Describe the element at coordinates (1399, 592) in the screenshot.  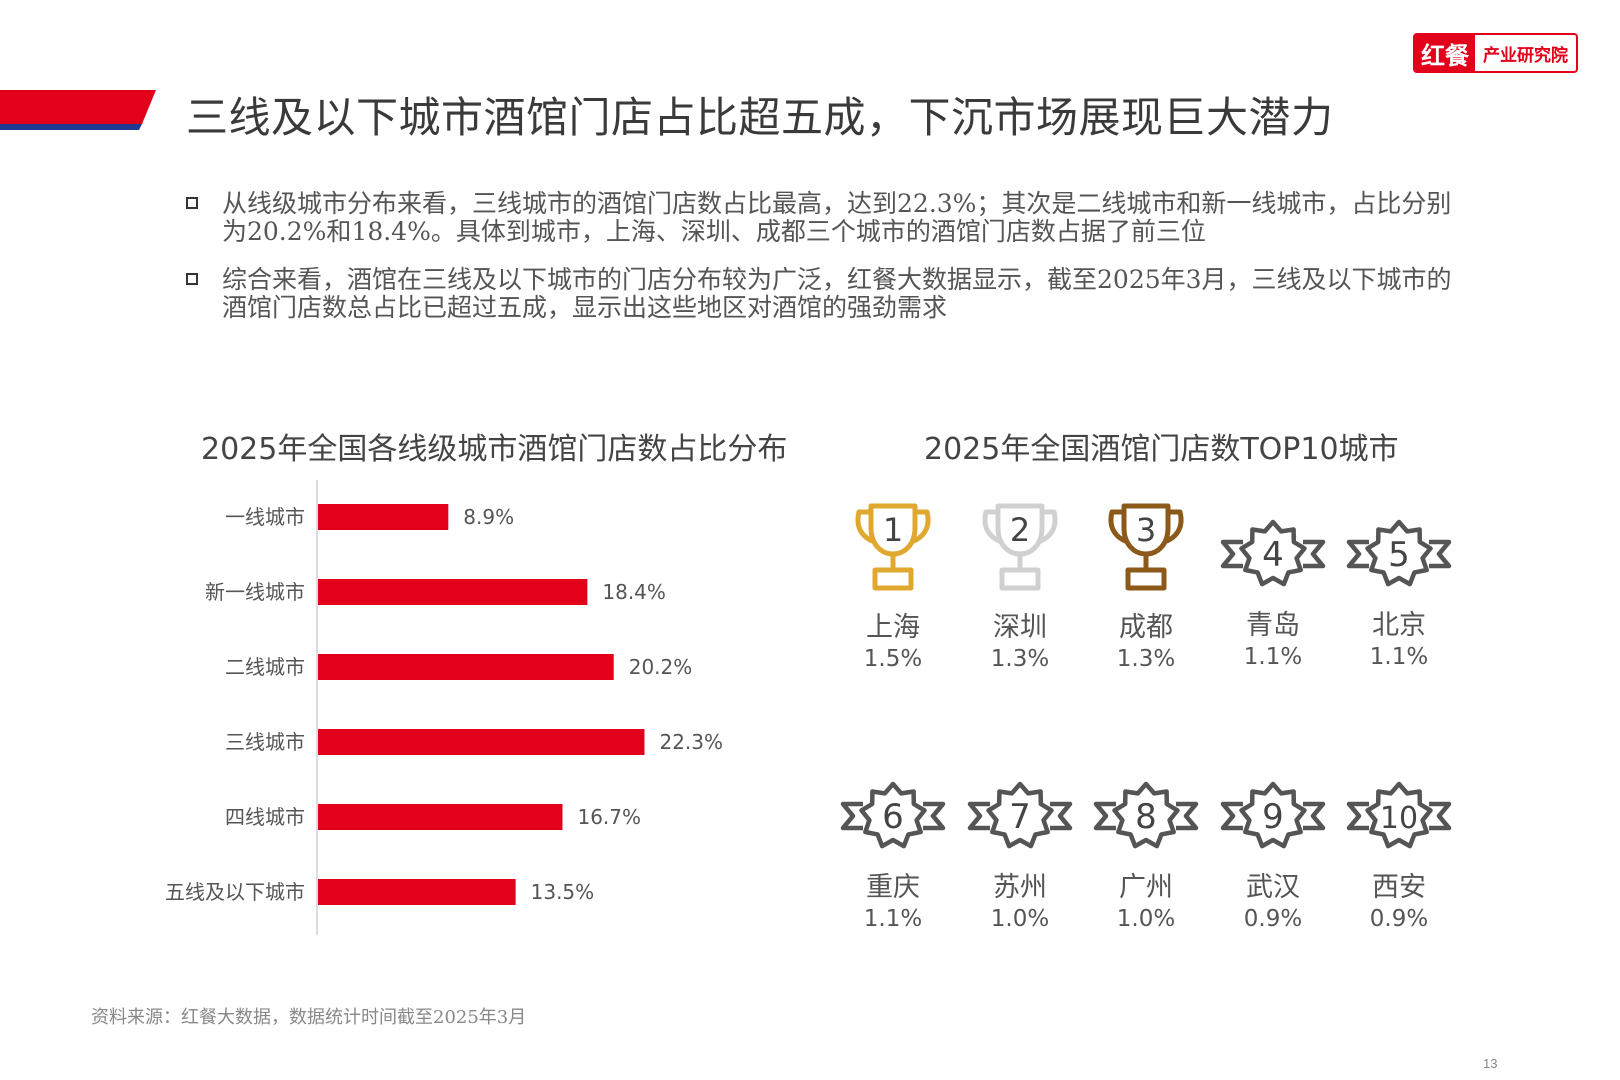
I see `rank-item: 5 北京 1.1%` at that location.